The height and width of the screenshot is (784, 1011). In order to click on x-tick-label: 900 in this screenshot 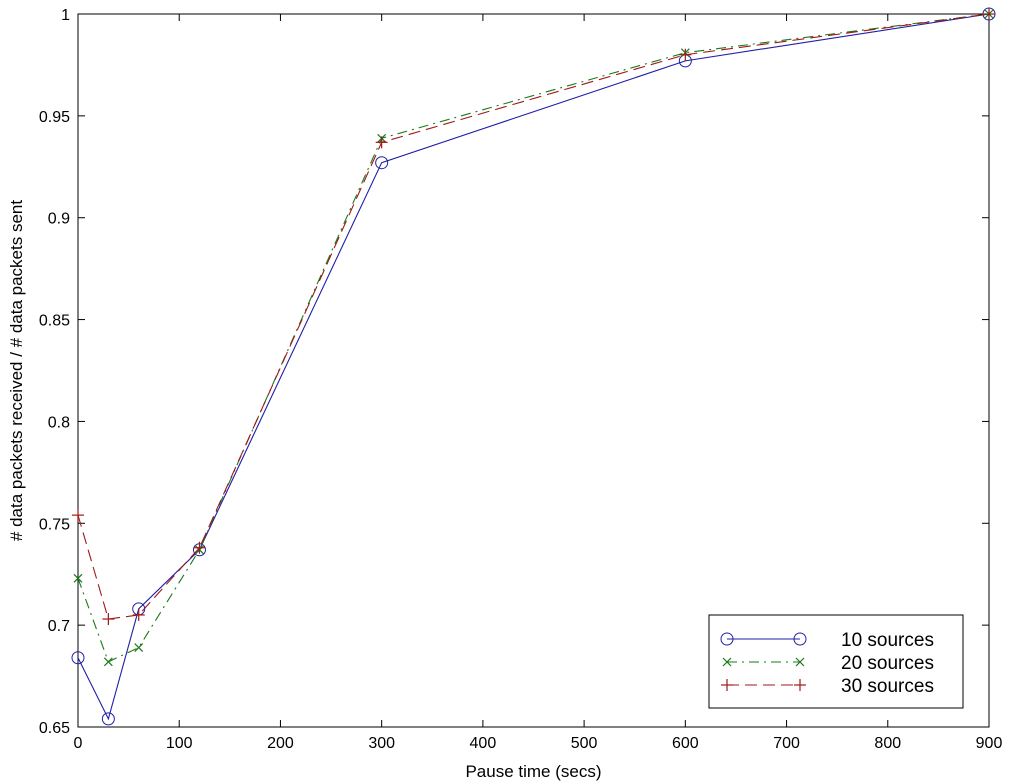, I will do `click(989, 743)`.